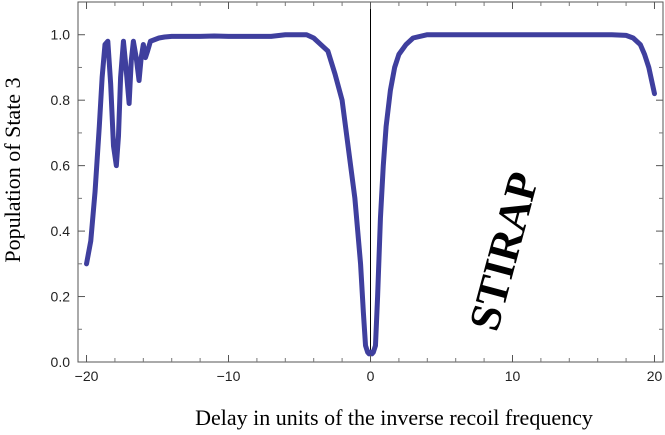 Image resolution: width=665 pixels, height=435 pixels. I want to click on y-tick-label: 1.0, so click(61, 35).